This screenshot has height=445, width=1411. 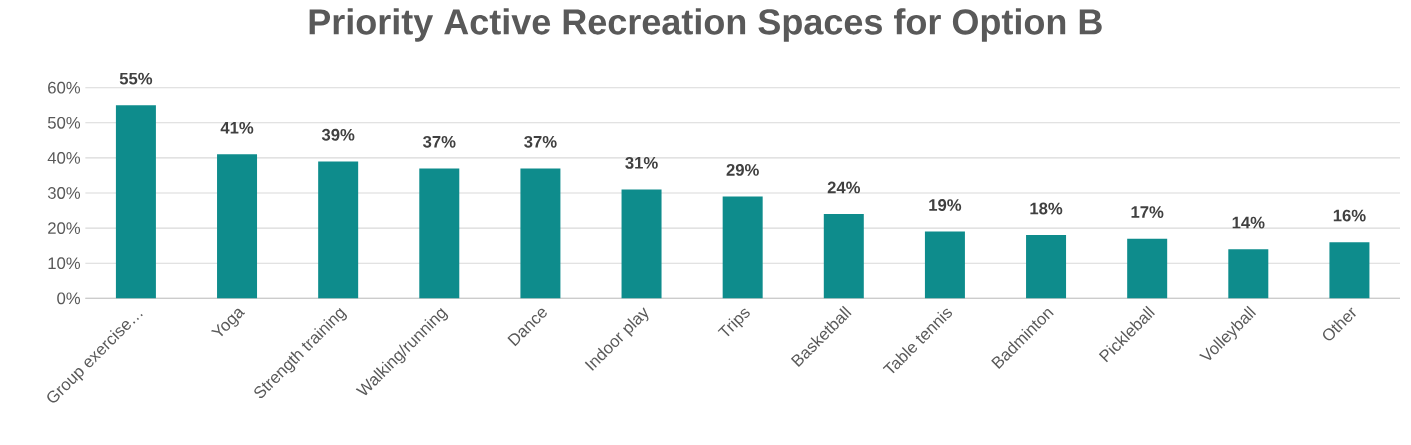 What do you see at coordinates (64, 87) in the screenshot?
I see `y-tick-label: 60%` at bounding box center [64, 87].